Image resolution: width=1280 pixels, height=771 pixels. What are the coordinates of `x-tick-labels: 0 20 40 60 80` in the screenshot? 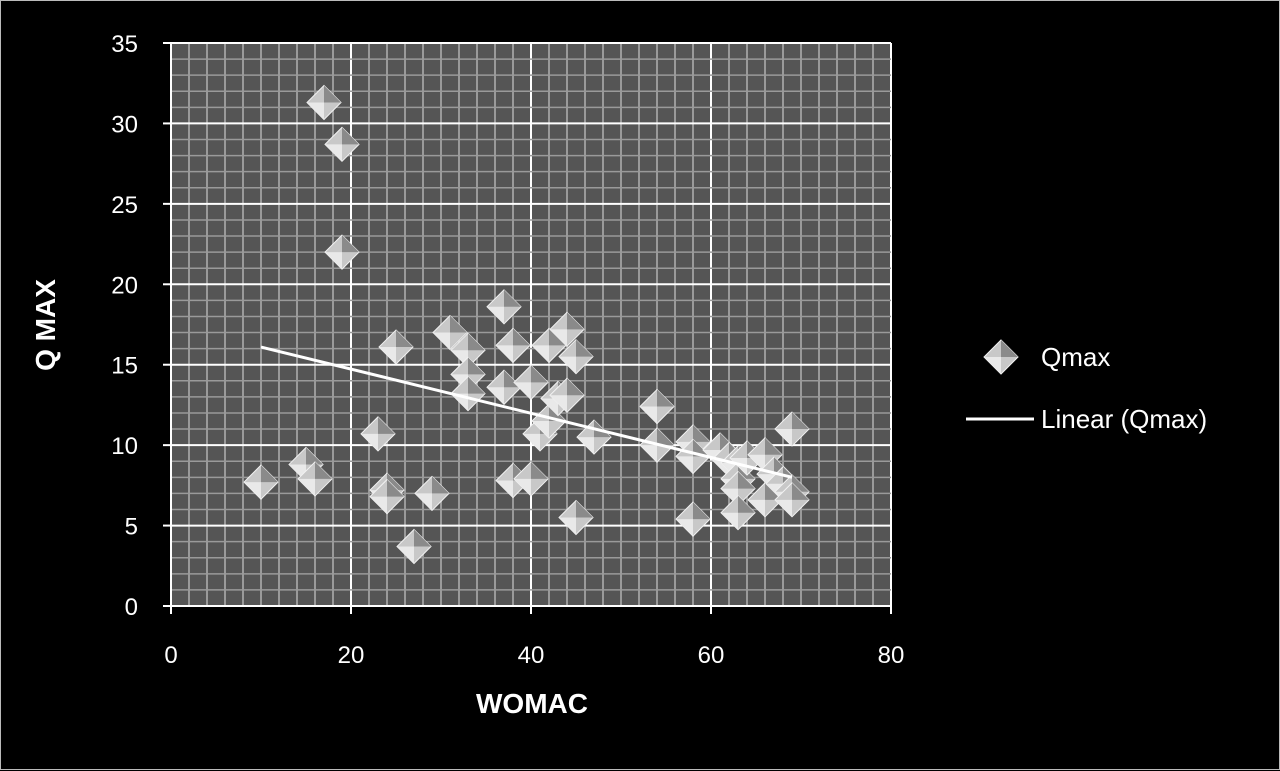 It's located at (534, 655).